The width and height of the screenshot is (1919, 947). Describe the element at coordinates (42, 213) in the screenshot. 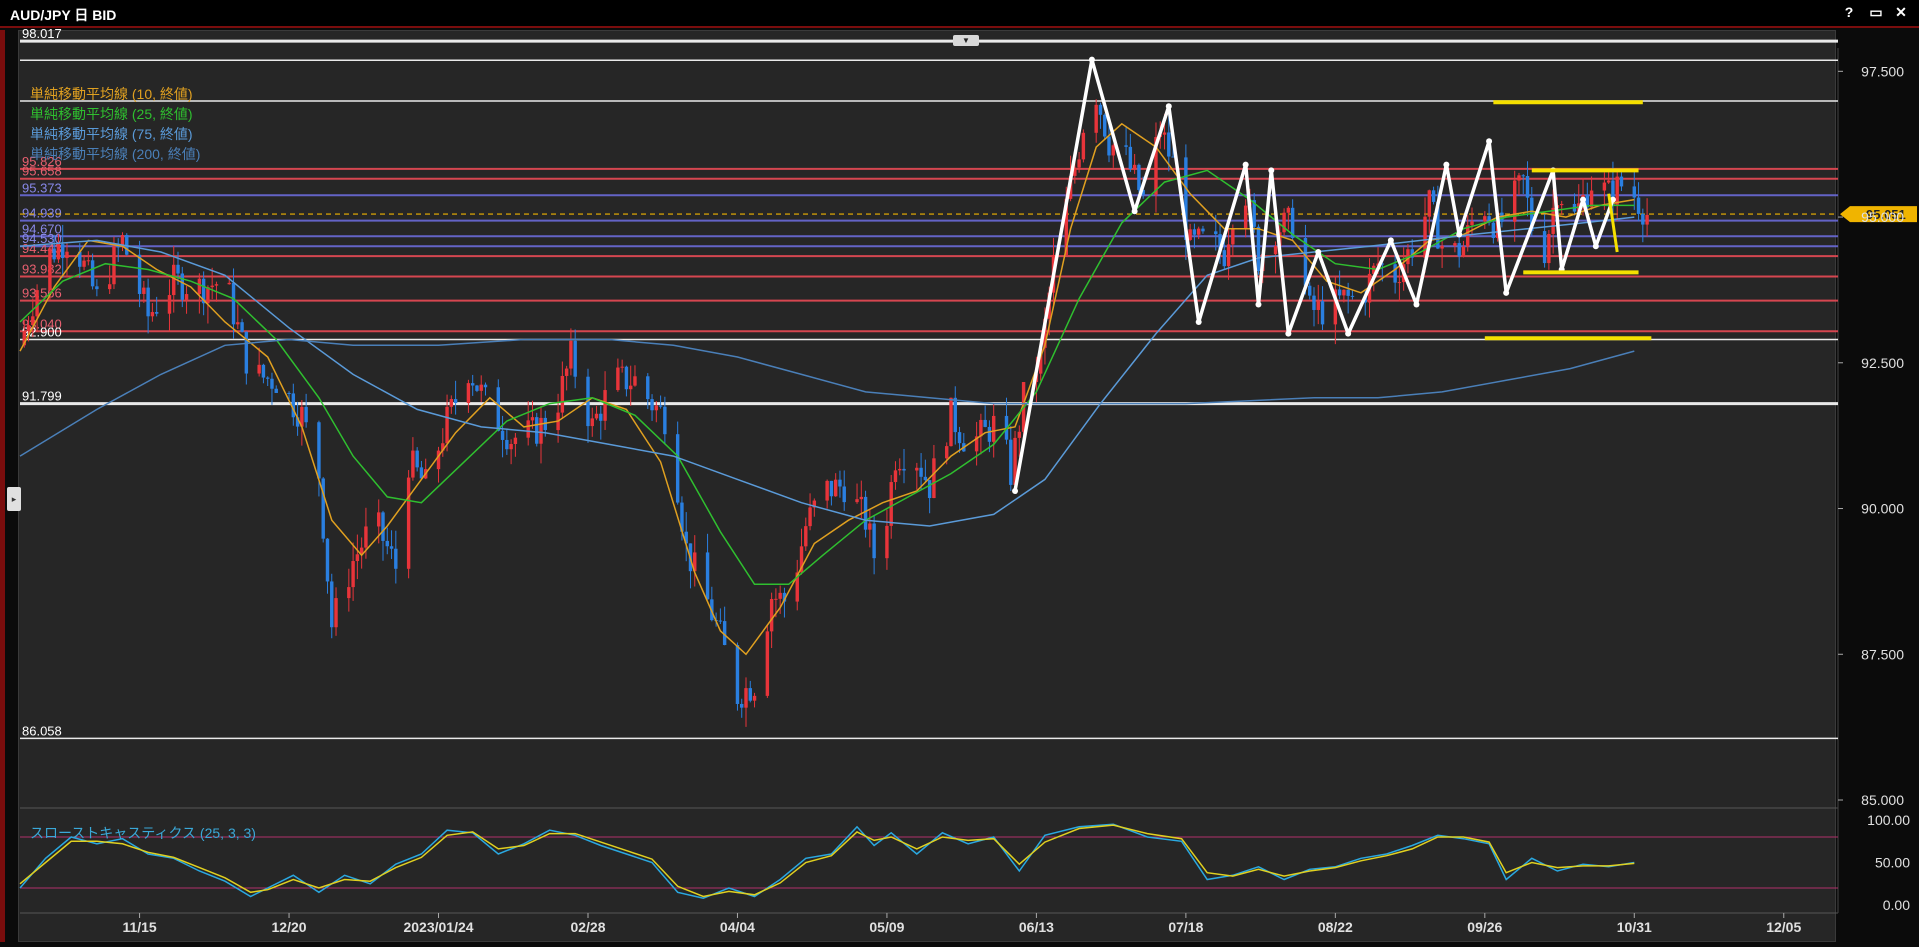

I see `price-level-label: 94.939` at that location.